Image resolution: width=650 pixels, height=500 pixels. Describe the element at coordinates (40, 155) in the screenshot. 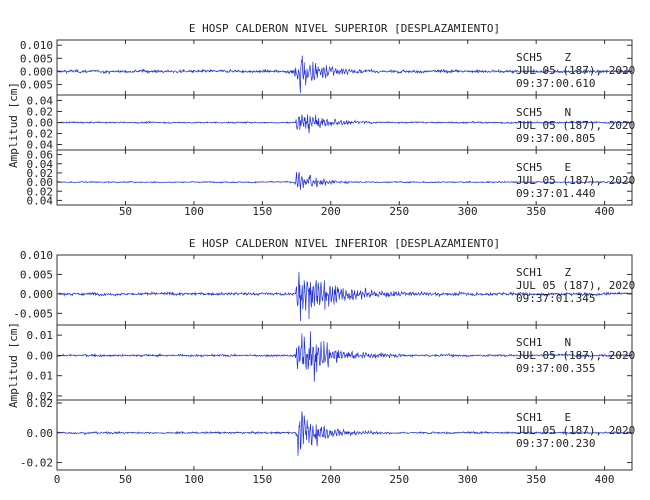

I see `y-tick-label: 0.06` at that location.